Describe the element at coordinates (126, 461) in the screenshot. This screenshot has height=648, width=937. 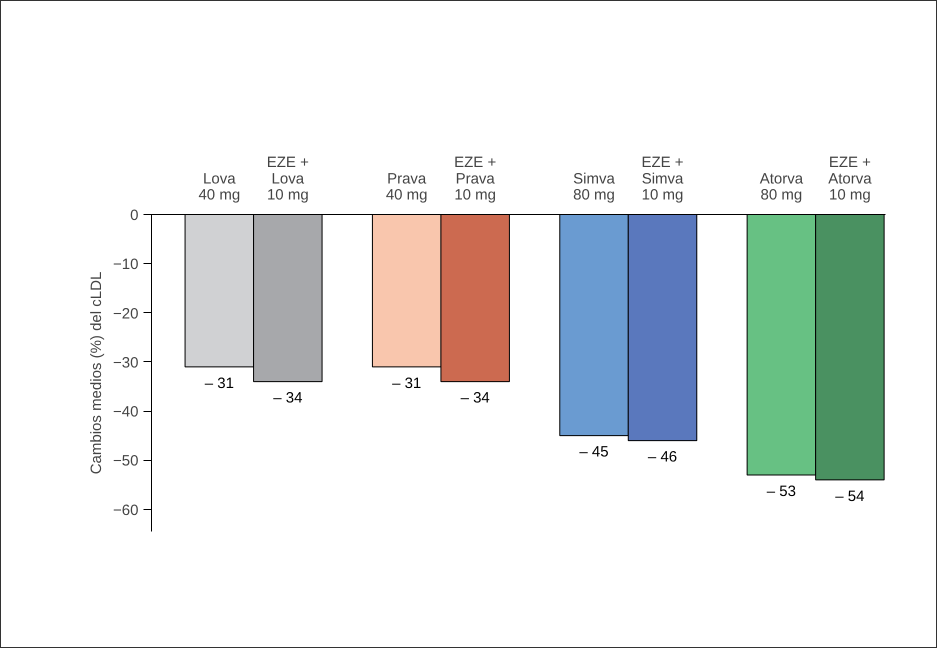
I see `y-tick-label: −50` at that location.